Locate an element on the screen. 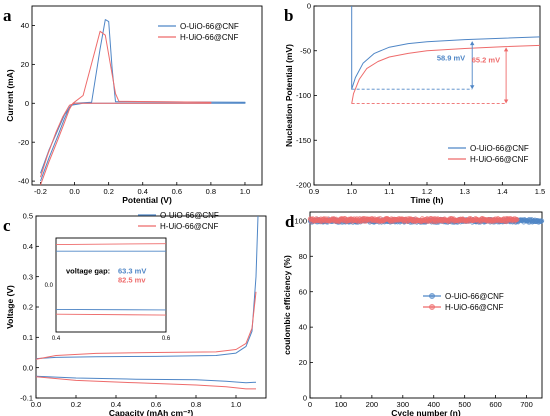 Image resolution: width=550 pixels, height=416 pixels. panel-b-xtick-label: 1.4 is located at coordinates (502, 191).